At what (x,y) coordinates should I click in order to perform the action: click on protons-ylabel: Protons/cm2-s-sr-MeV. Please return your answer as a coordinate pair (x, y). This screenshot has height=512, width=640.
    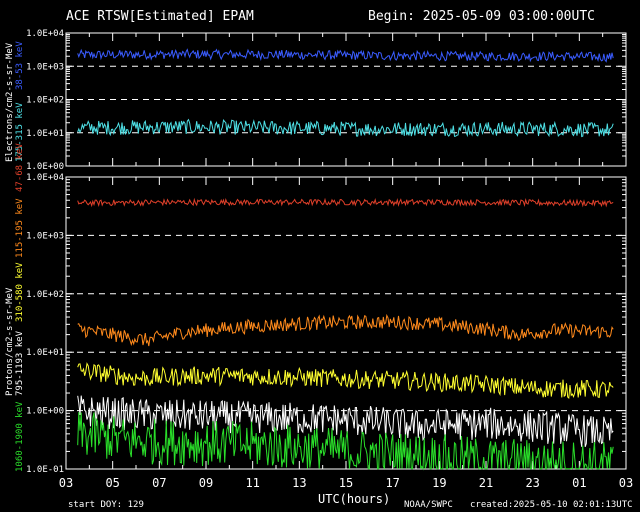
    Looking at the image, I should click on (10, 341).